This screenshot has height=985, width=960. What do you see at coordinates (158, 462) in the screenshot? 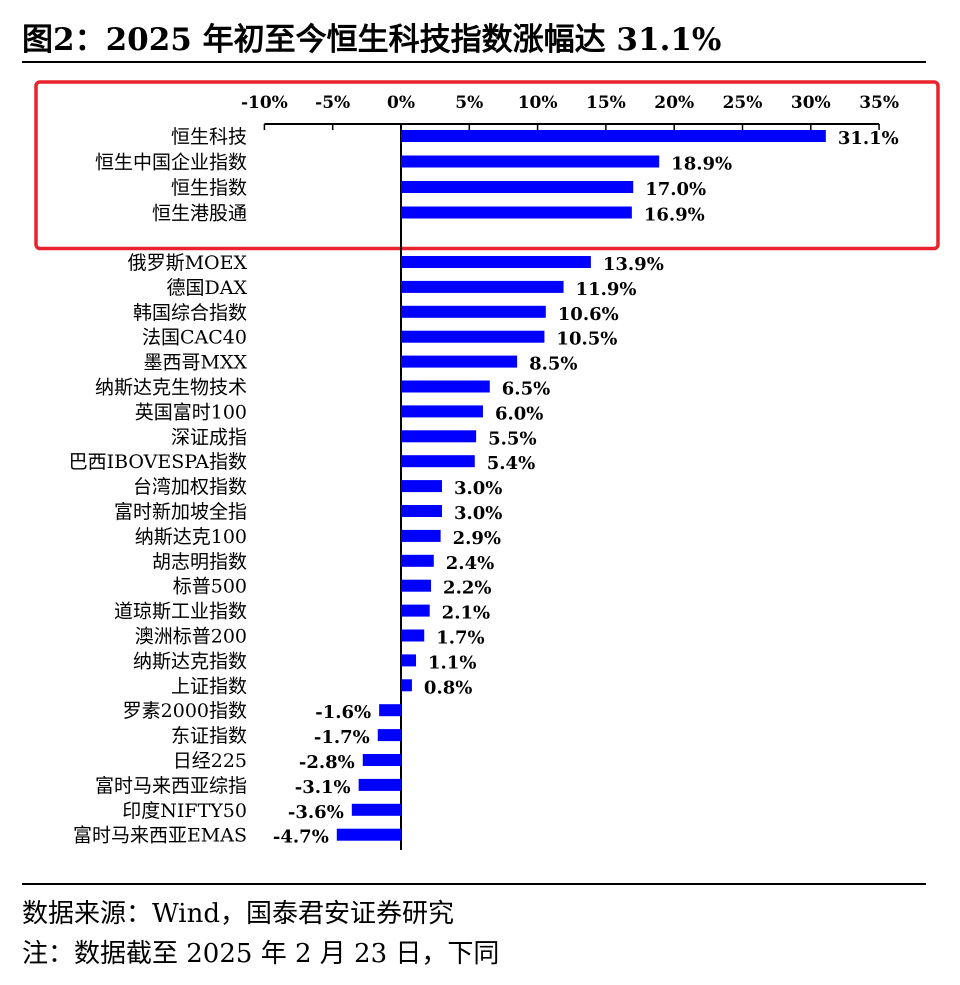
I see `category-label: 巴西IBOVESPA指数` at bounding box center [158, 462].